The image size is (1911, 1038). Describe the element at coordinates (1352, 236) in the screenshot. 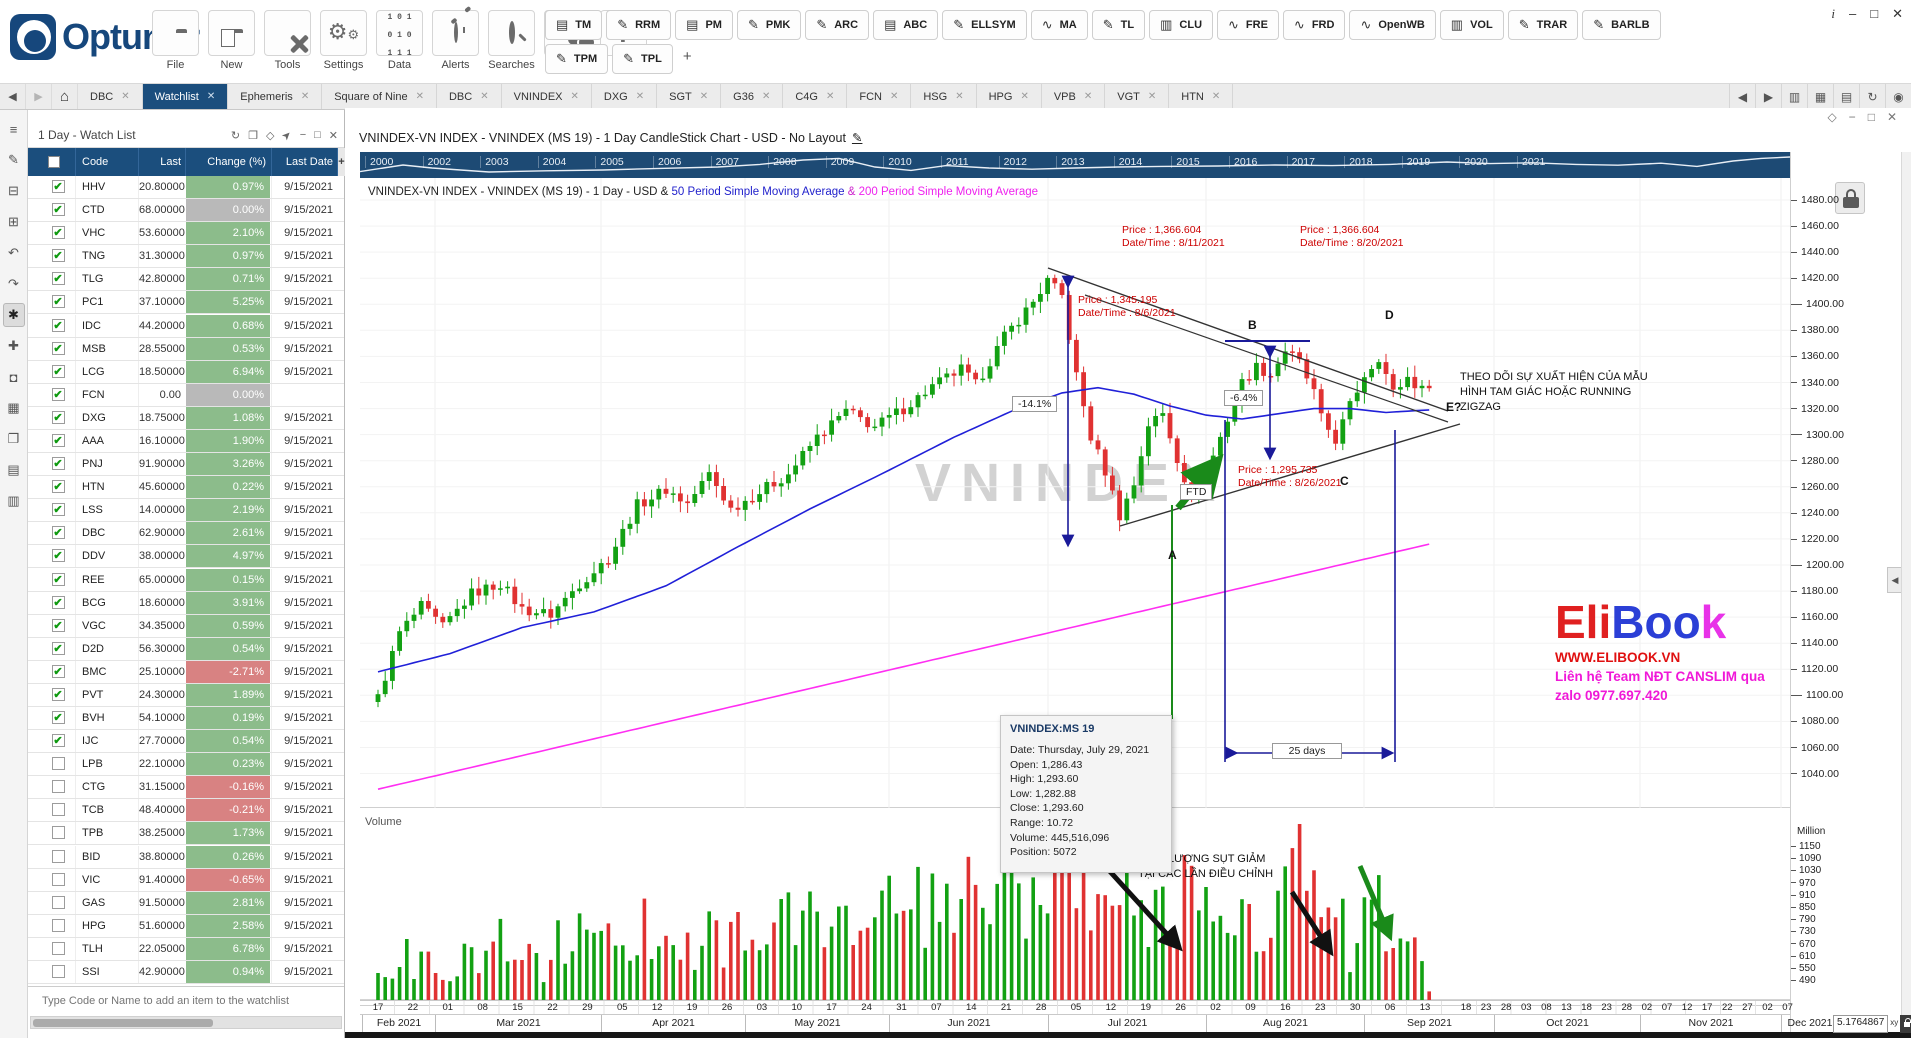

I see `price-annotation-2: Price : 1,366.604 Date/Time : 8/20/2021` at that location.